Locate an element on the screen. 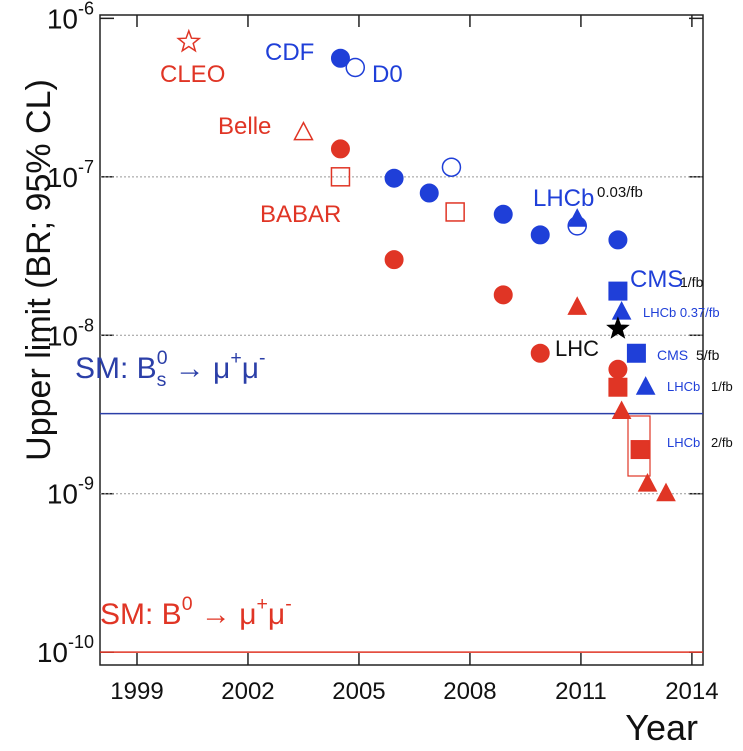  reference-label: SM: B0 s → μ+μ- is located at coordinates (170, 369).